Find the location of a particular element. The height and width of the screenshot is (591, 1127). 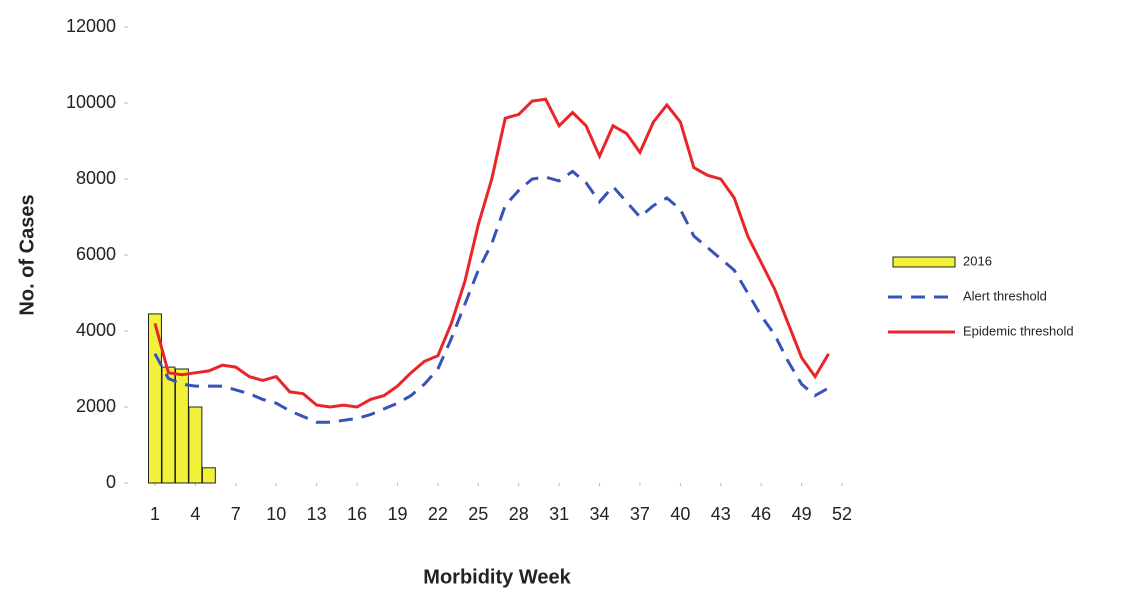

x-tick-label: 52 is located at coordinates (842, 514).